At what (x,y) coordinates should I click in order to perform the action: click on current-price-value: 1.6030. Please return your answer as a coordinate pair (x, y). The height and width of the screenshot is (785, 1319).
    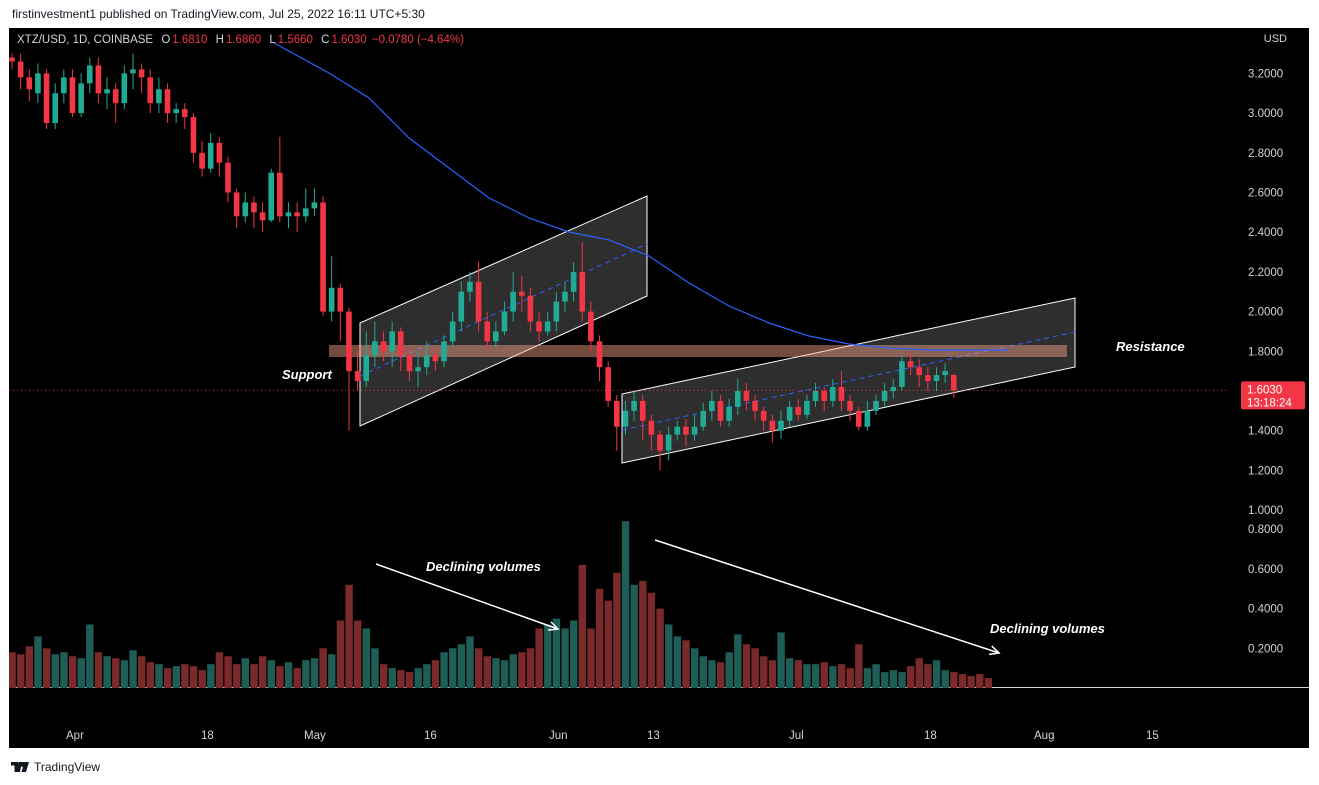
    Looking at the image, I should click on (1264, 390).